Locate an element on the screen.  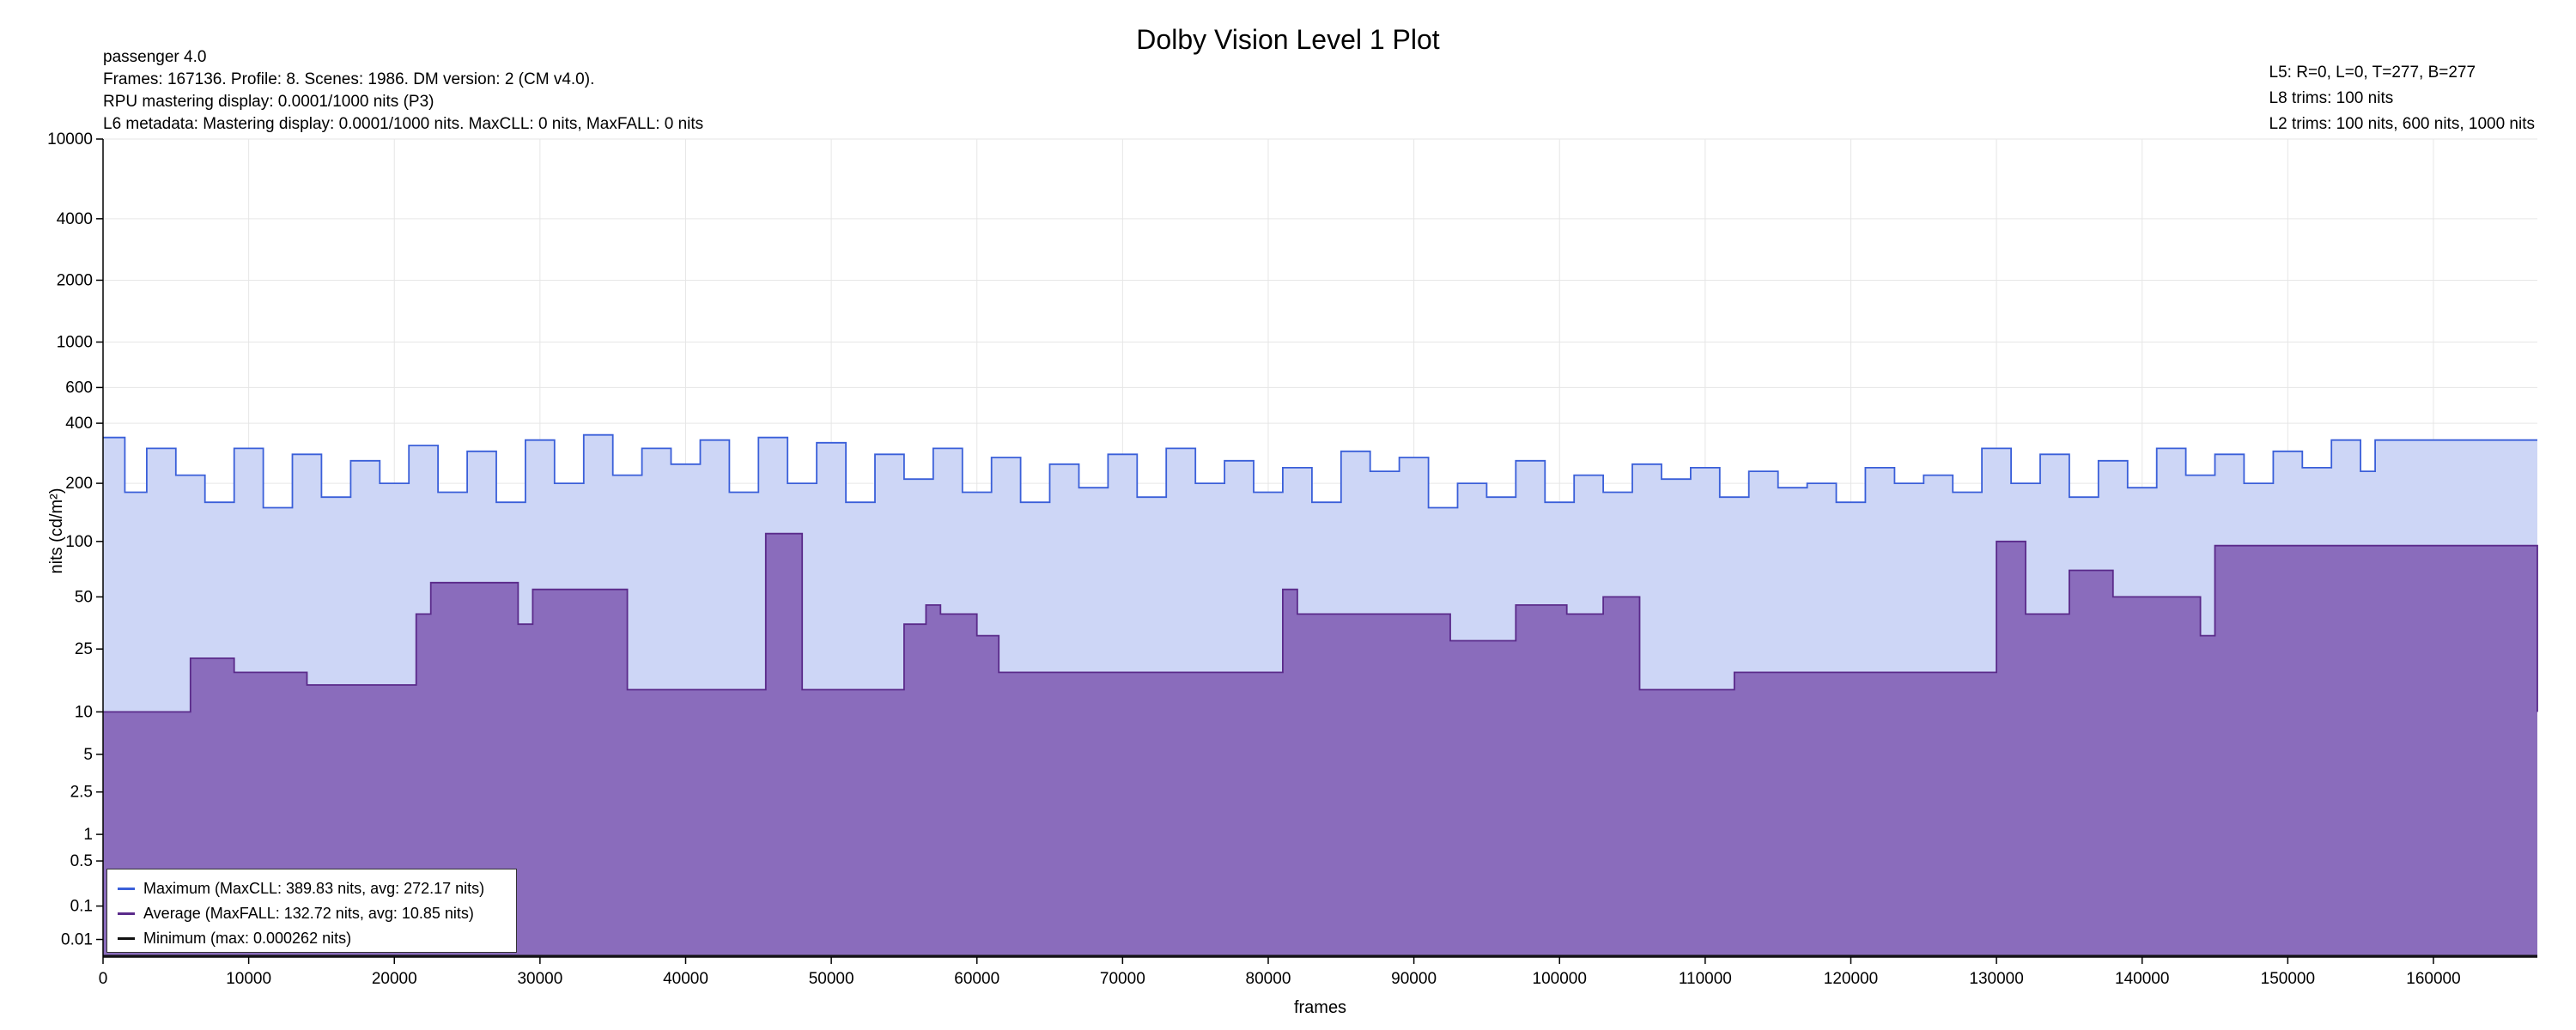
x-tick-label: 60000 is located at coordinates (976, 979).